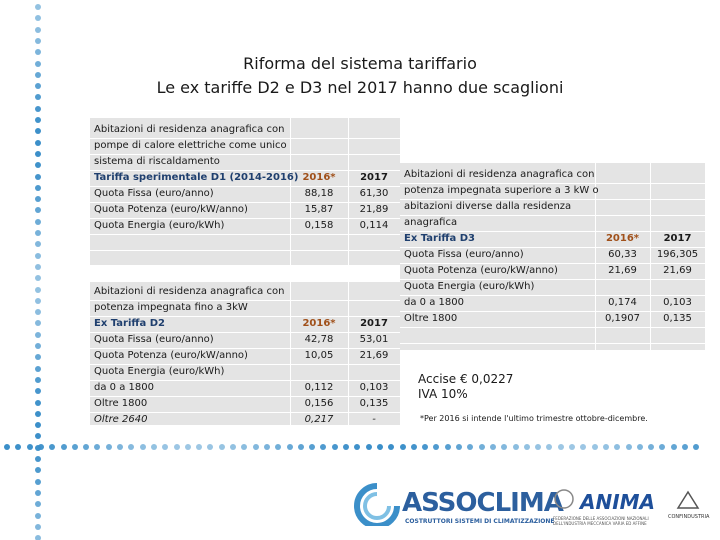 The height and width of the screenshot is (540, 720). I want to click on table-value: 0,174, so click(622, 302).